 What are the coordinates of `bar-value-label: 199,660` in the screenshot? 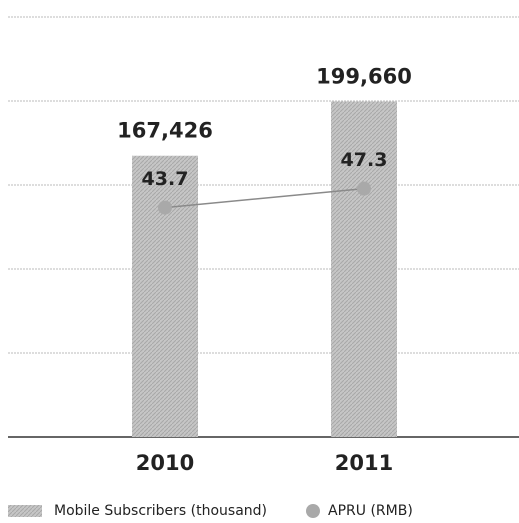 It's located at (364, 77).